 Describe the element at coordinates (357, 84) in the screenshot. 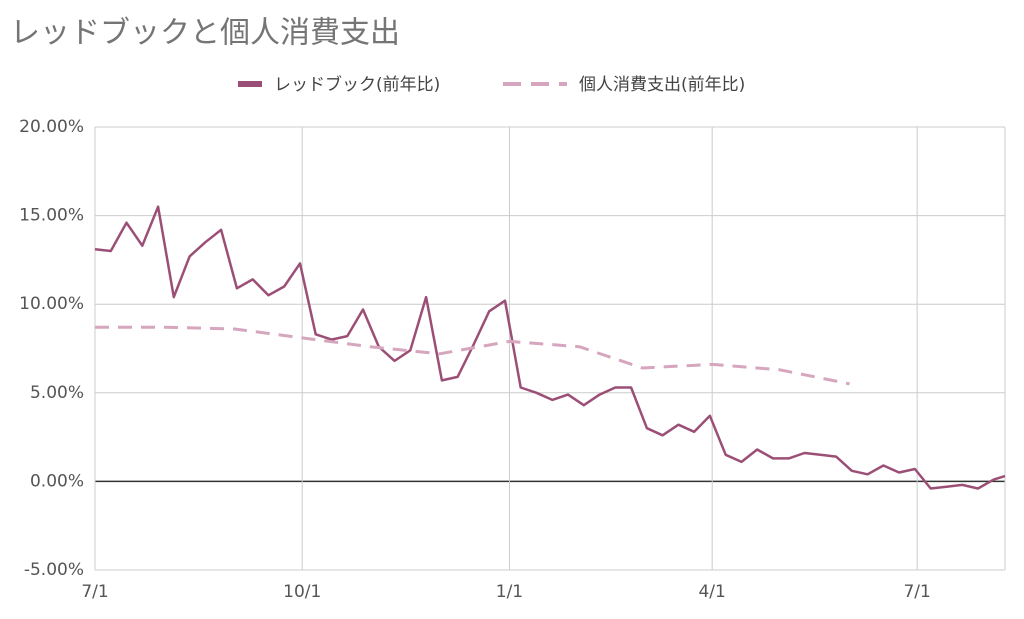

I see `legend-label: レッドブック(前年比)` at that location.